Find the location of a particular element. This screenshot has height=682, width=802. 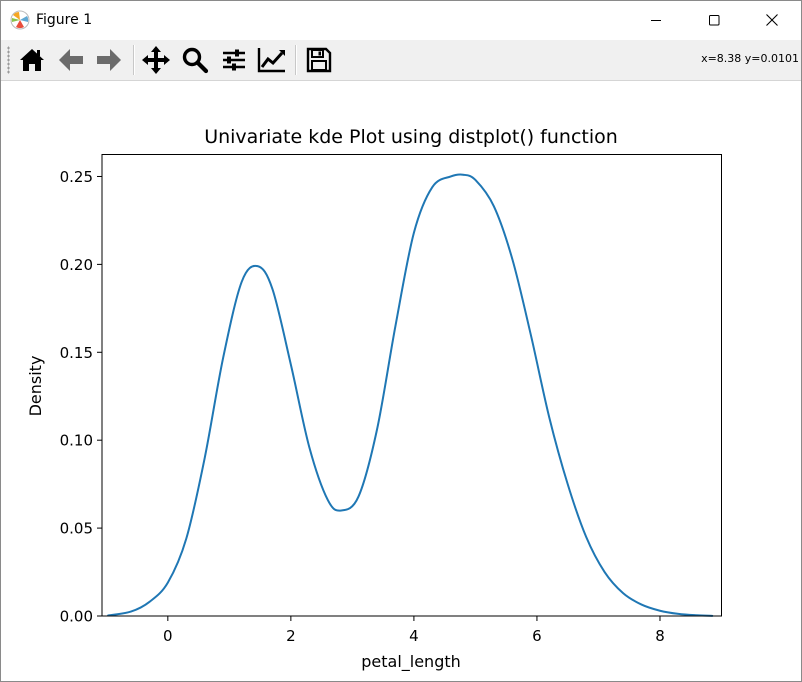

maximize-button is located at coordinates (714, 20).